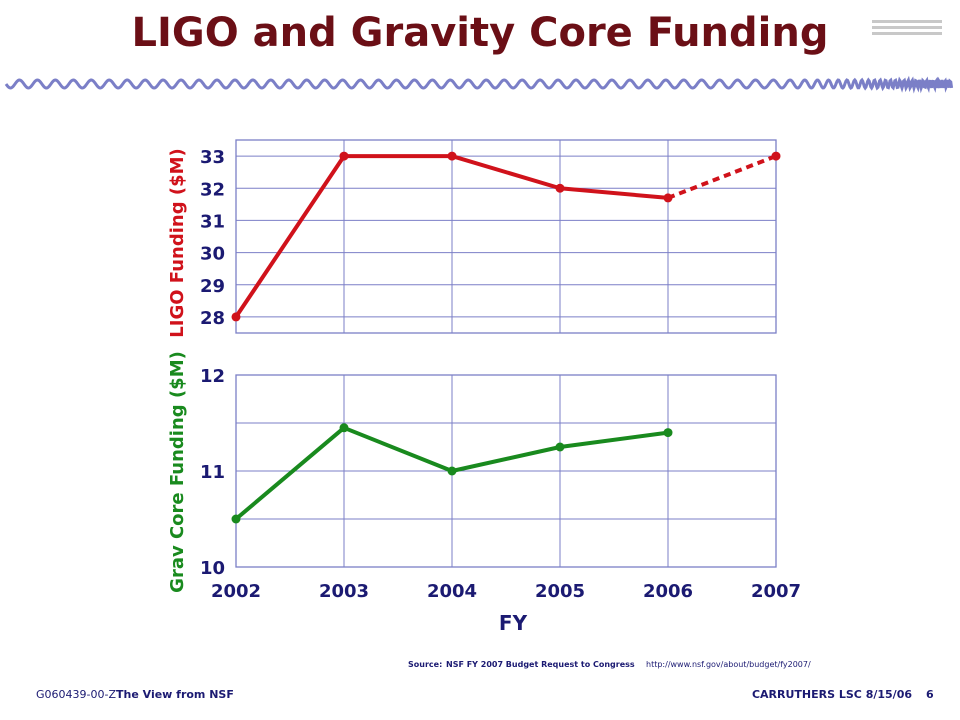 This screenshot has height=720, width=960. I want to click on ligo-y-tick-label: 30, so click(212, 254).